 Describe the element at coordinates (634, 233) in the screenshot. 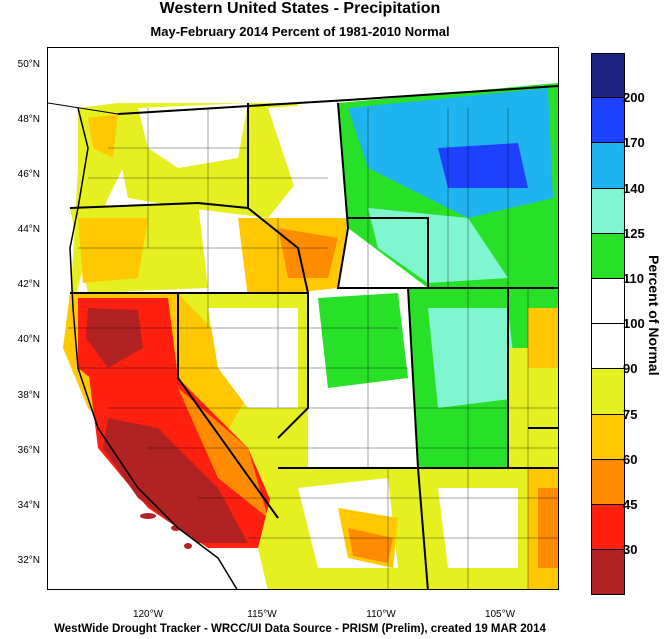

I see `legend-label: 125` at that location.